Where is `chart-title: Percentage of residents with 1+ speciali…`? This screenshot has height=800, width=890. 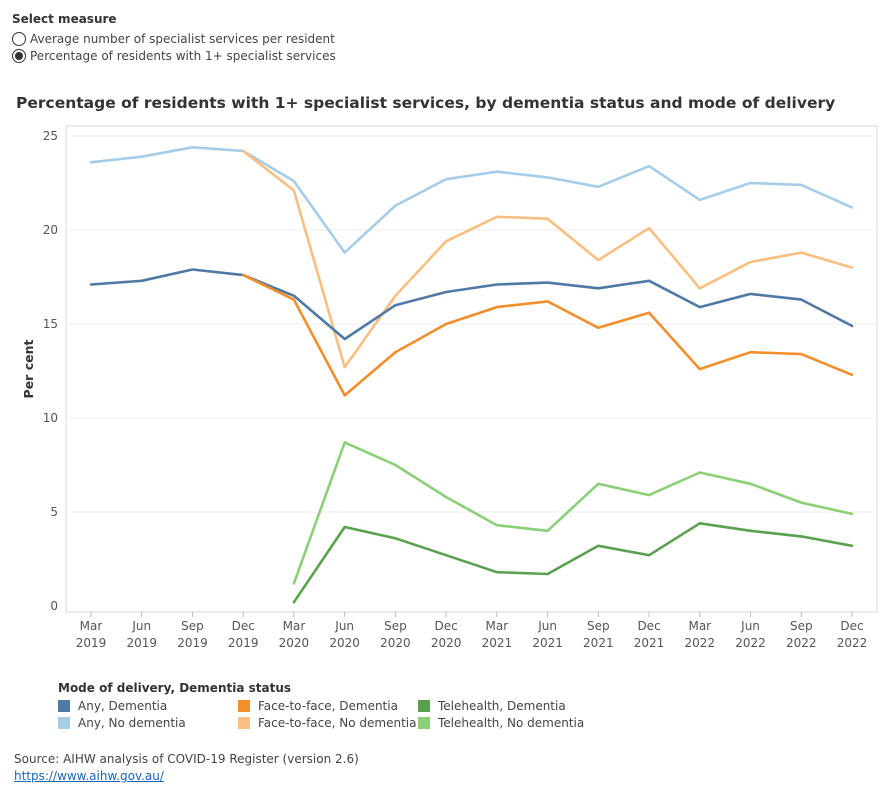 chart-title: Percentage of residents with 1+ speciali… is located at coordinates (426, 103).